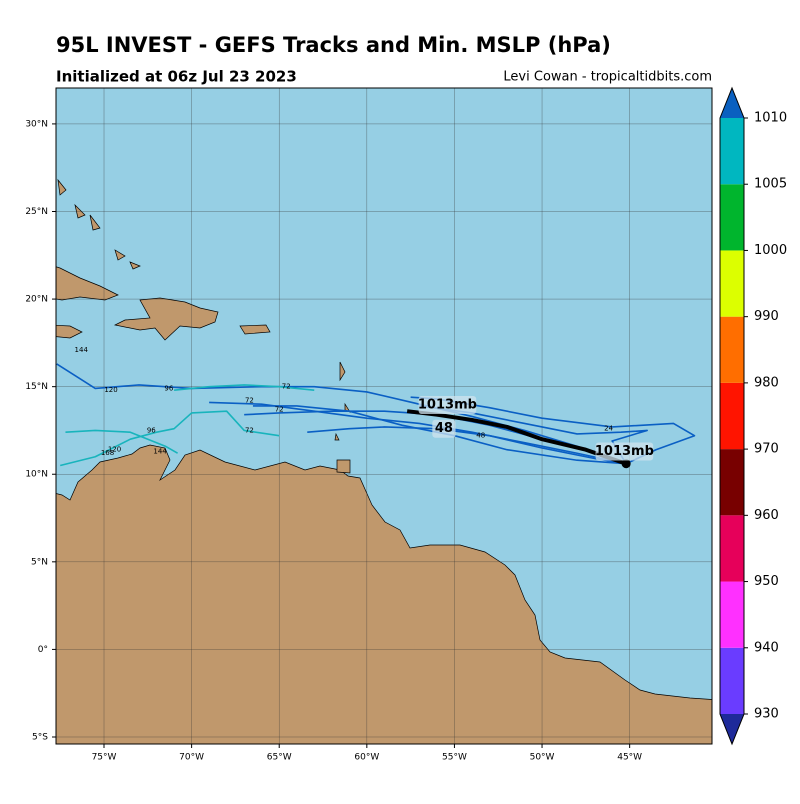 Image resolution: width=800 pixels, height=804 pixels. I want to click on track-start, so click(626, 464).